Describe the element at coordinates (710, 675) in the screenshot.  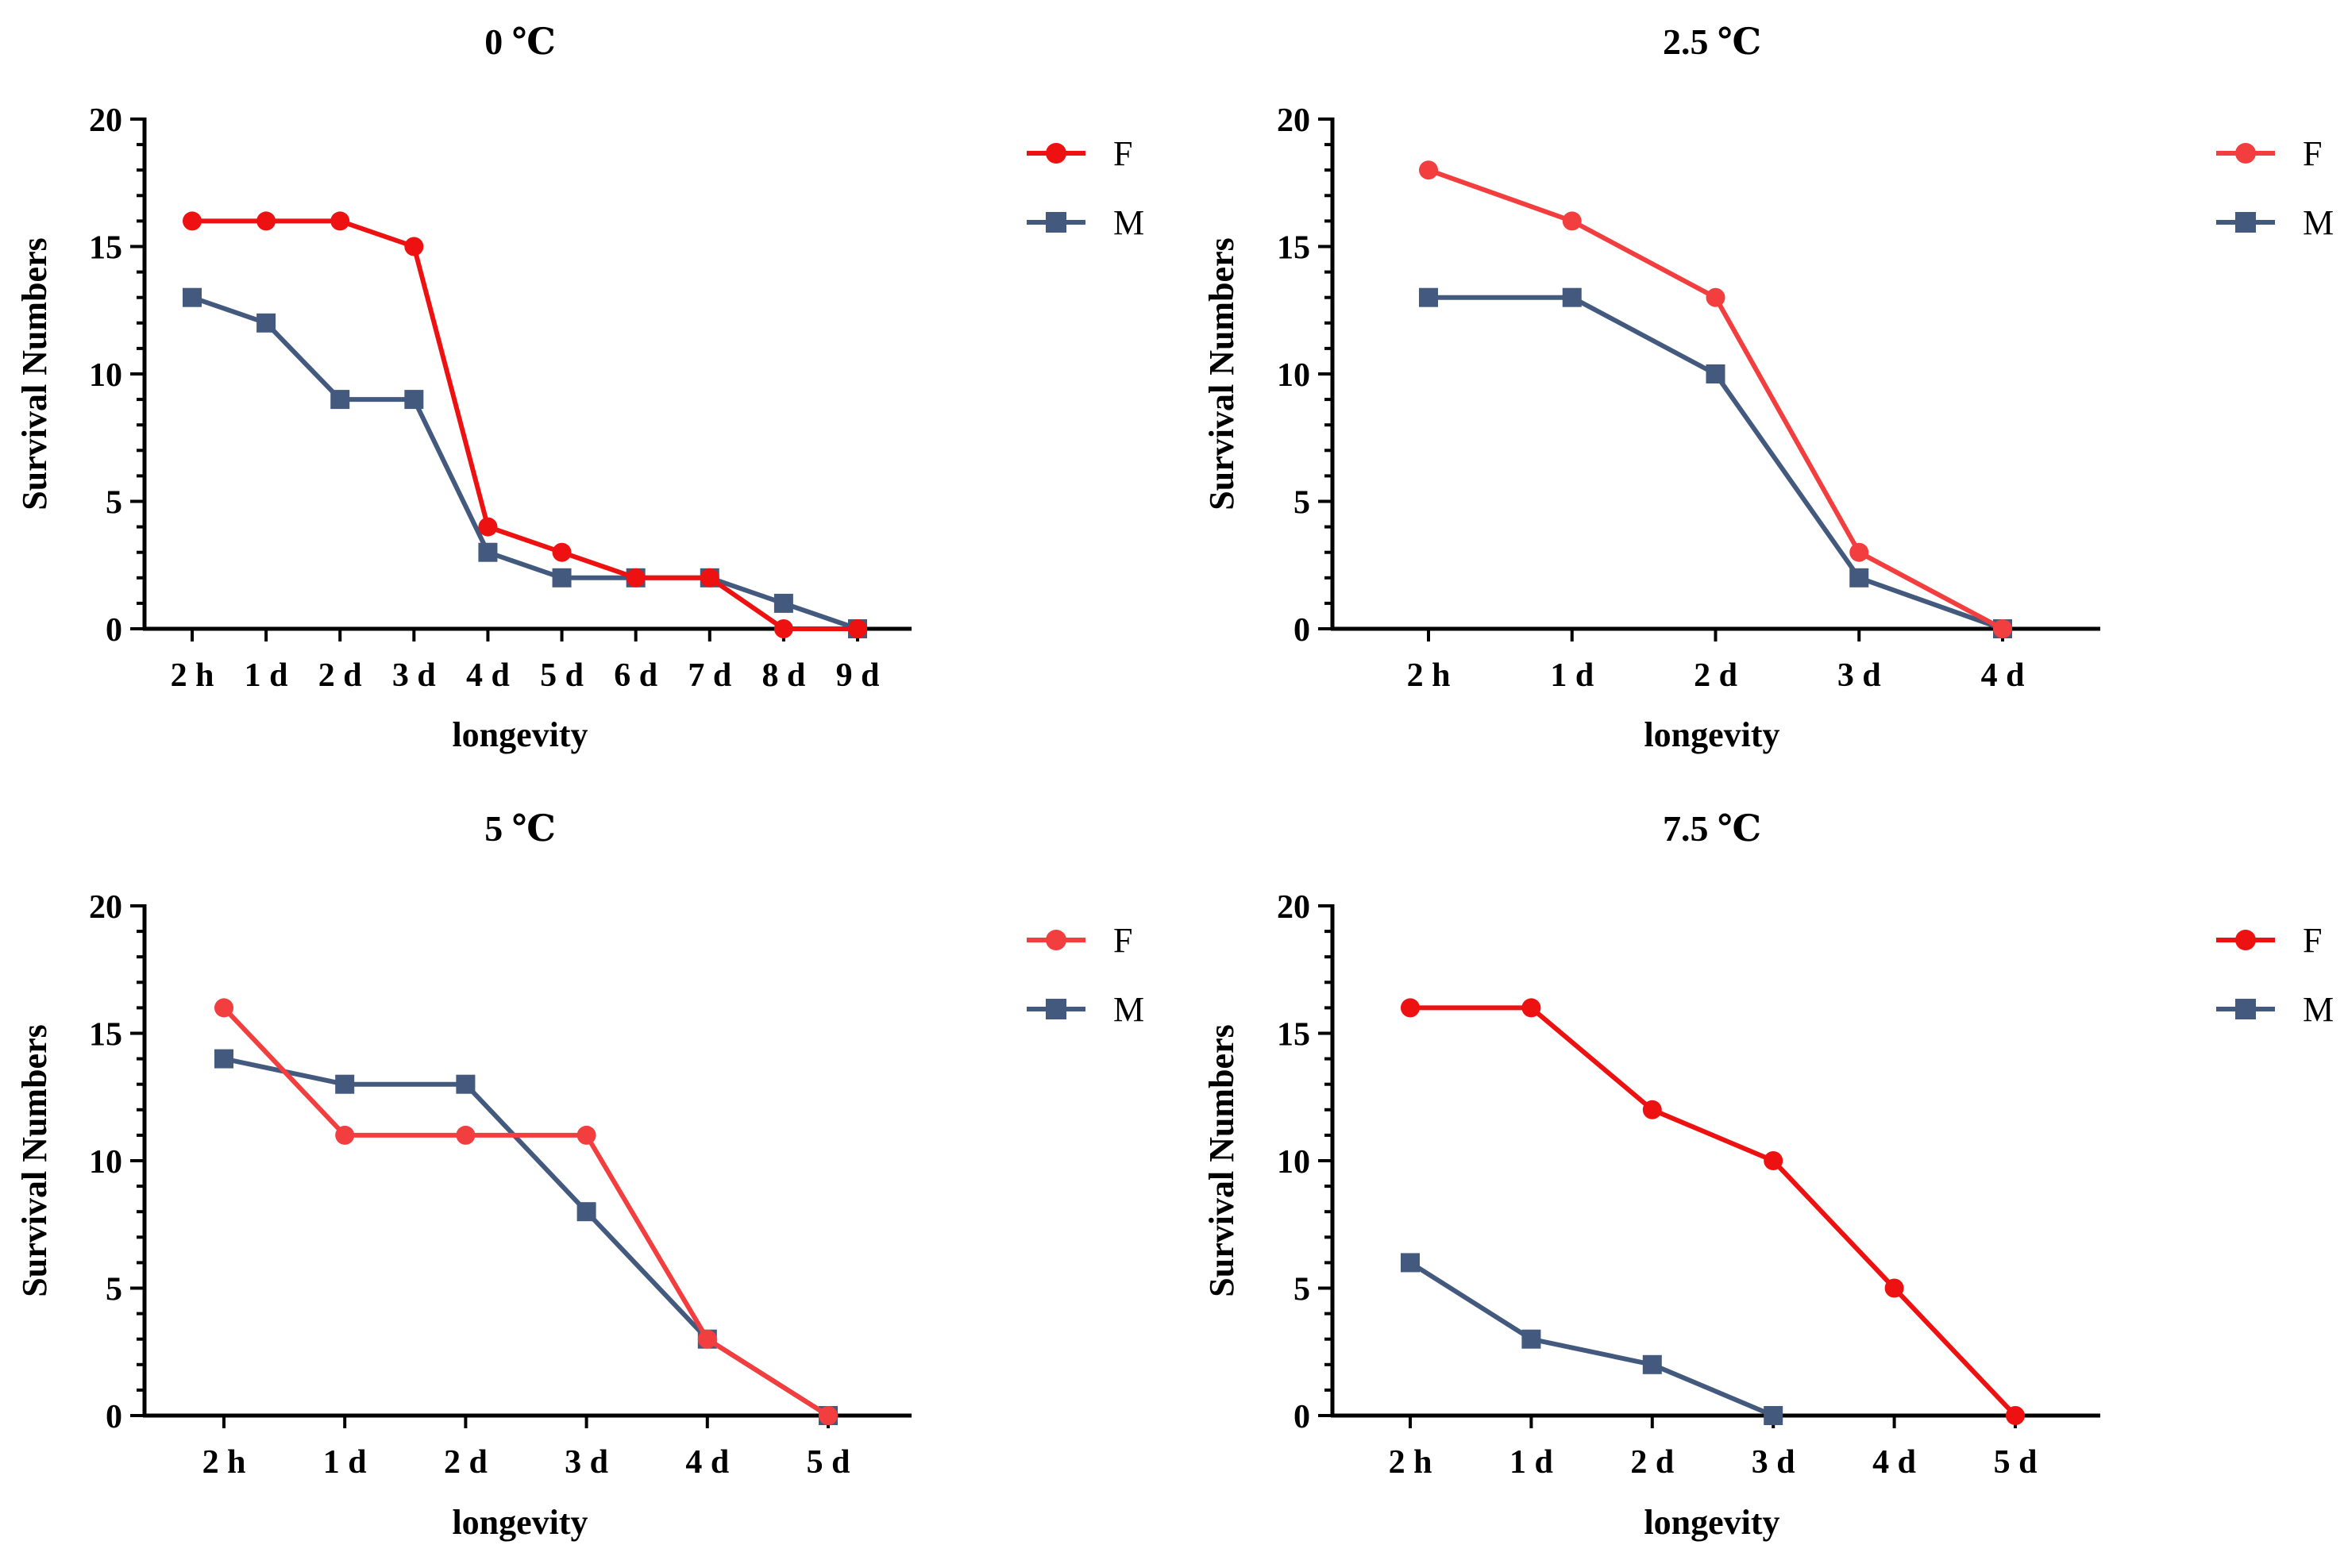
I see `x-tick-label: 7 d` at that location.